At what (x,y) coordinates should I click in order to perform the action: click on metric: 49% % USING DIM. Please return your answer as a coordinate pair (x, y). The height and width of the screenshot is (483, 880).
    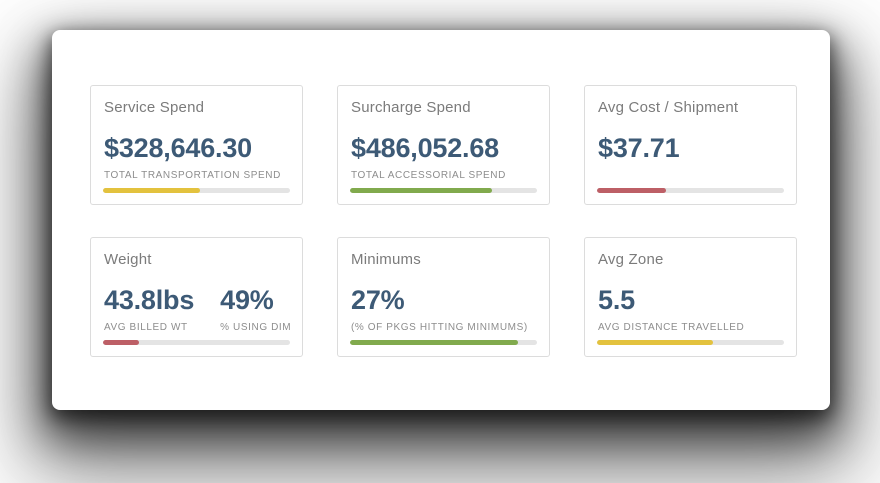
    Looking at the image, I should click on (256, 309).